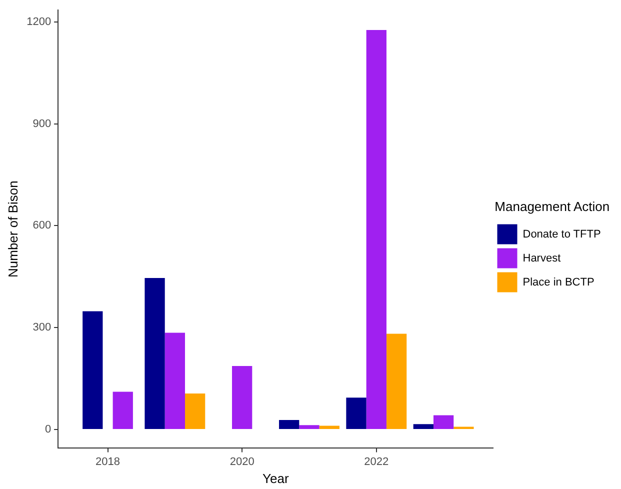  Describe the element at coordinates (48, 430) in the screenshot. I see `y-tick-label: 0` at that location.